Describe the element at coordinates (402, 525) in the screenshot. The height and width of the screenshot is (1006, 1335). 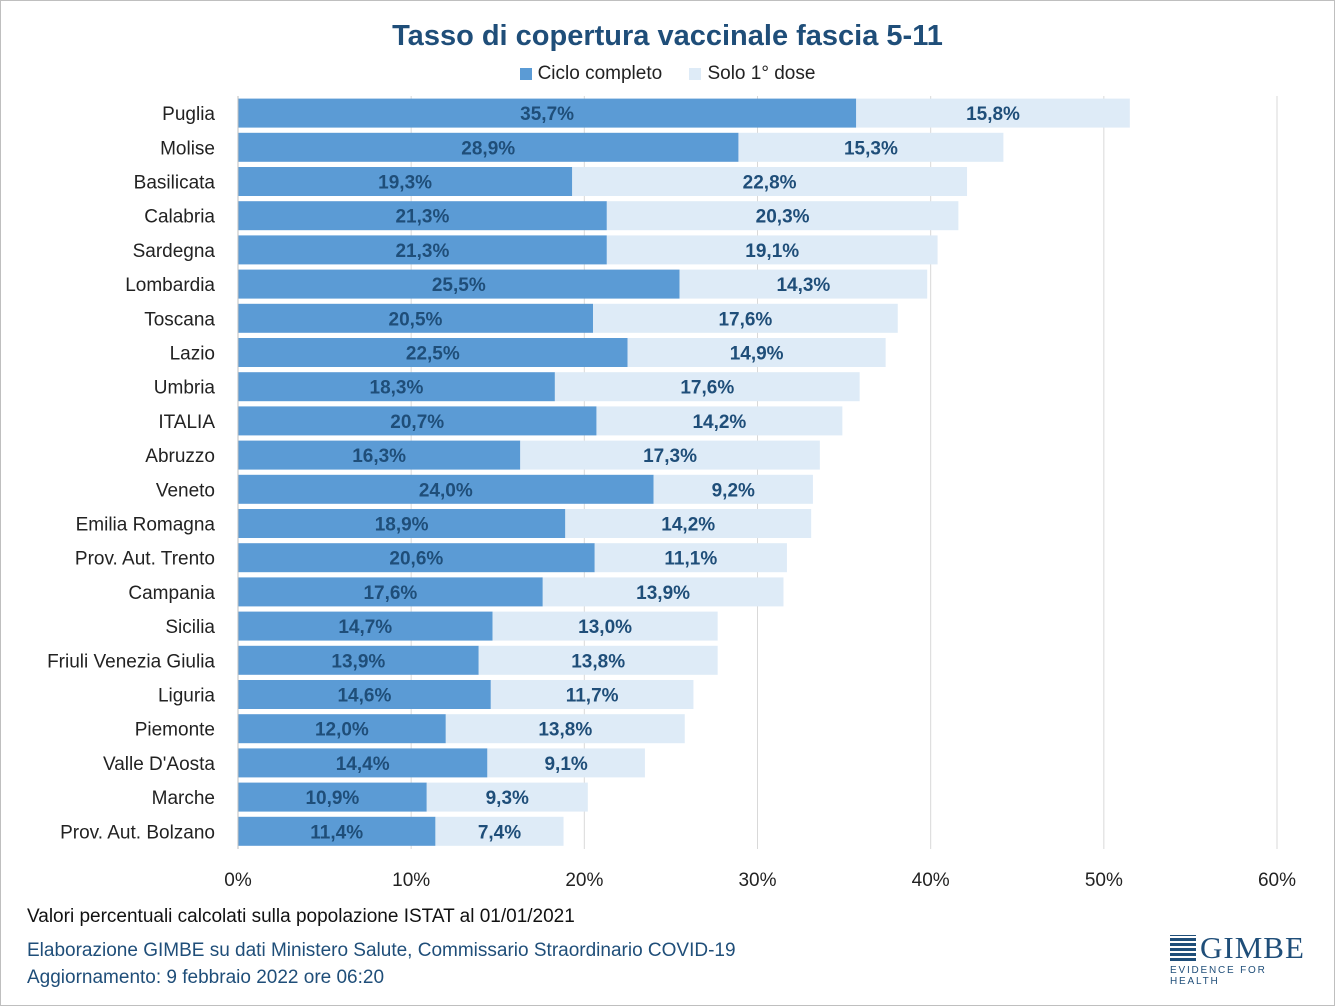
I see `data-label-ciclo-completo-emilia-romagna: 18,9%` at that location.